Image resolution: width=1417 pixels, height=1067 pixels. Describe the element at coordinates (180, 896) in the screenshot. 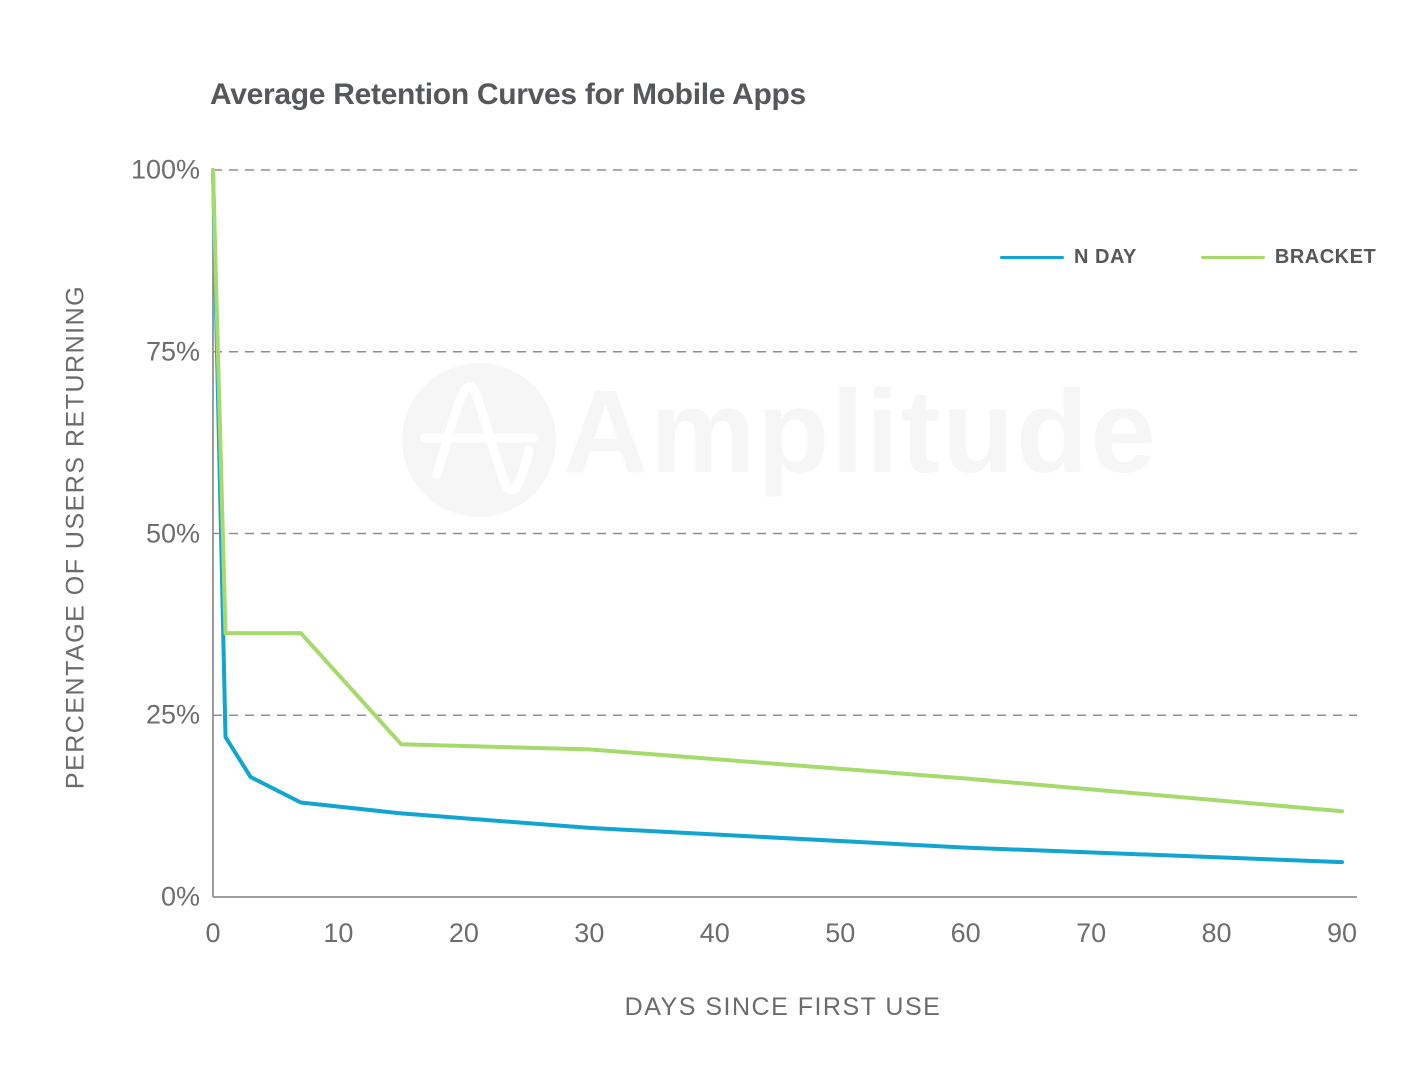

I see `y-tick-label: 0%` at that location.